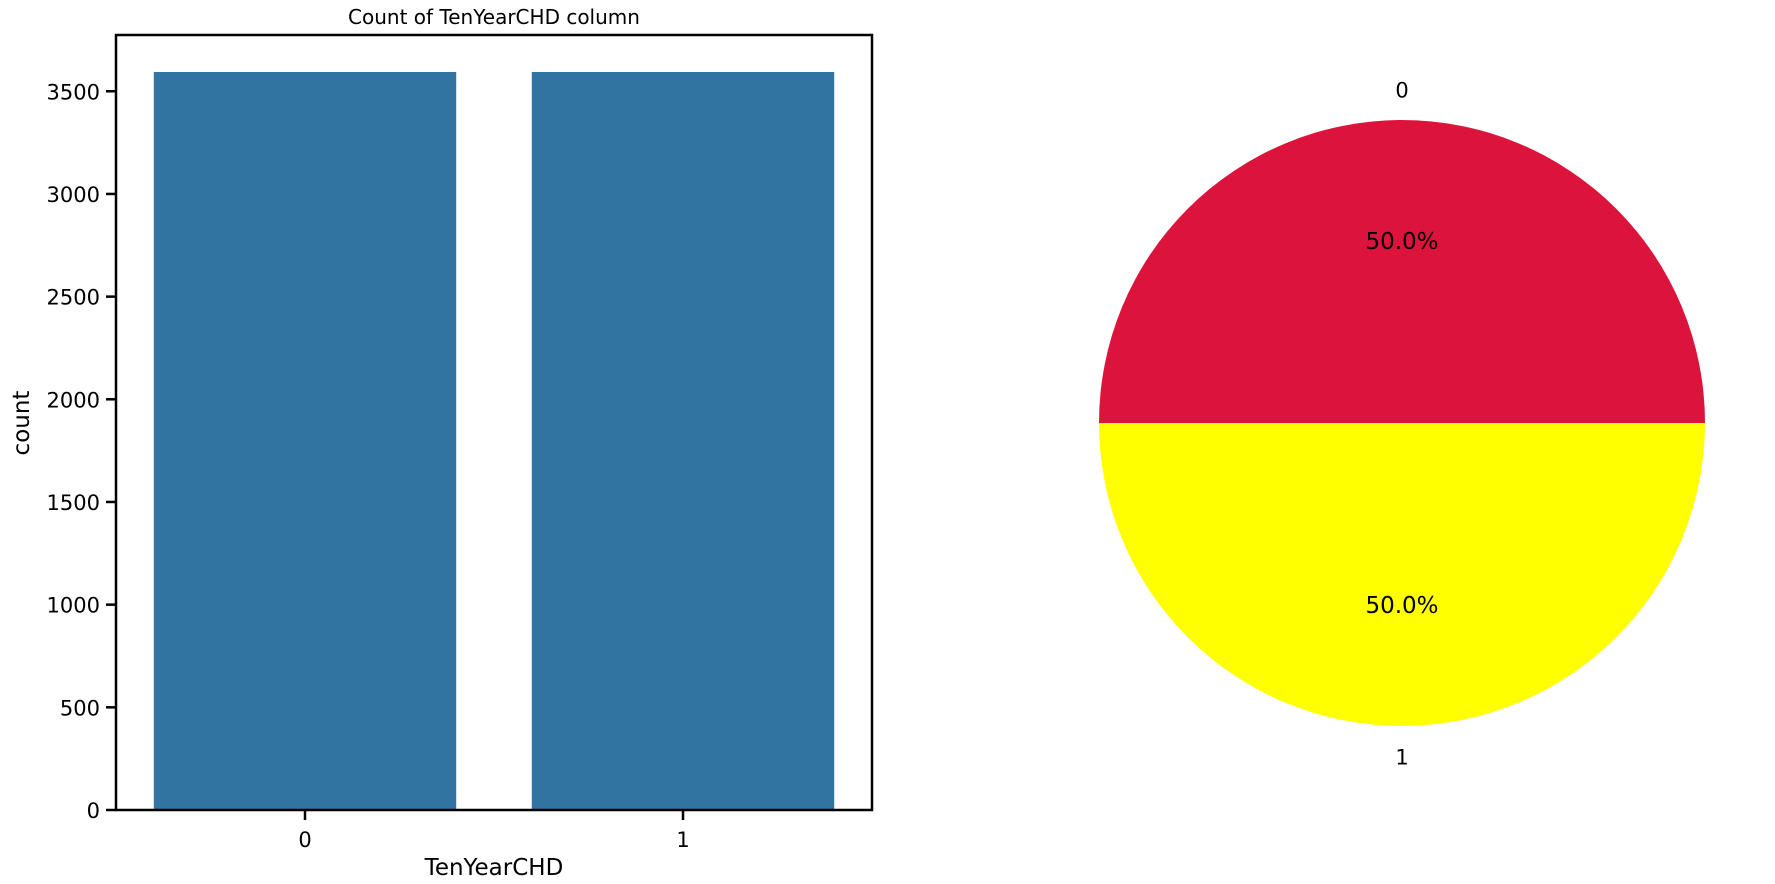 The image size is (1775, 884). I want to click on y-tick-label: 0, so click(93, 811).